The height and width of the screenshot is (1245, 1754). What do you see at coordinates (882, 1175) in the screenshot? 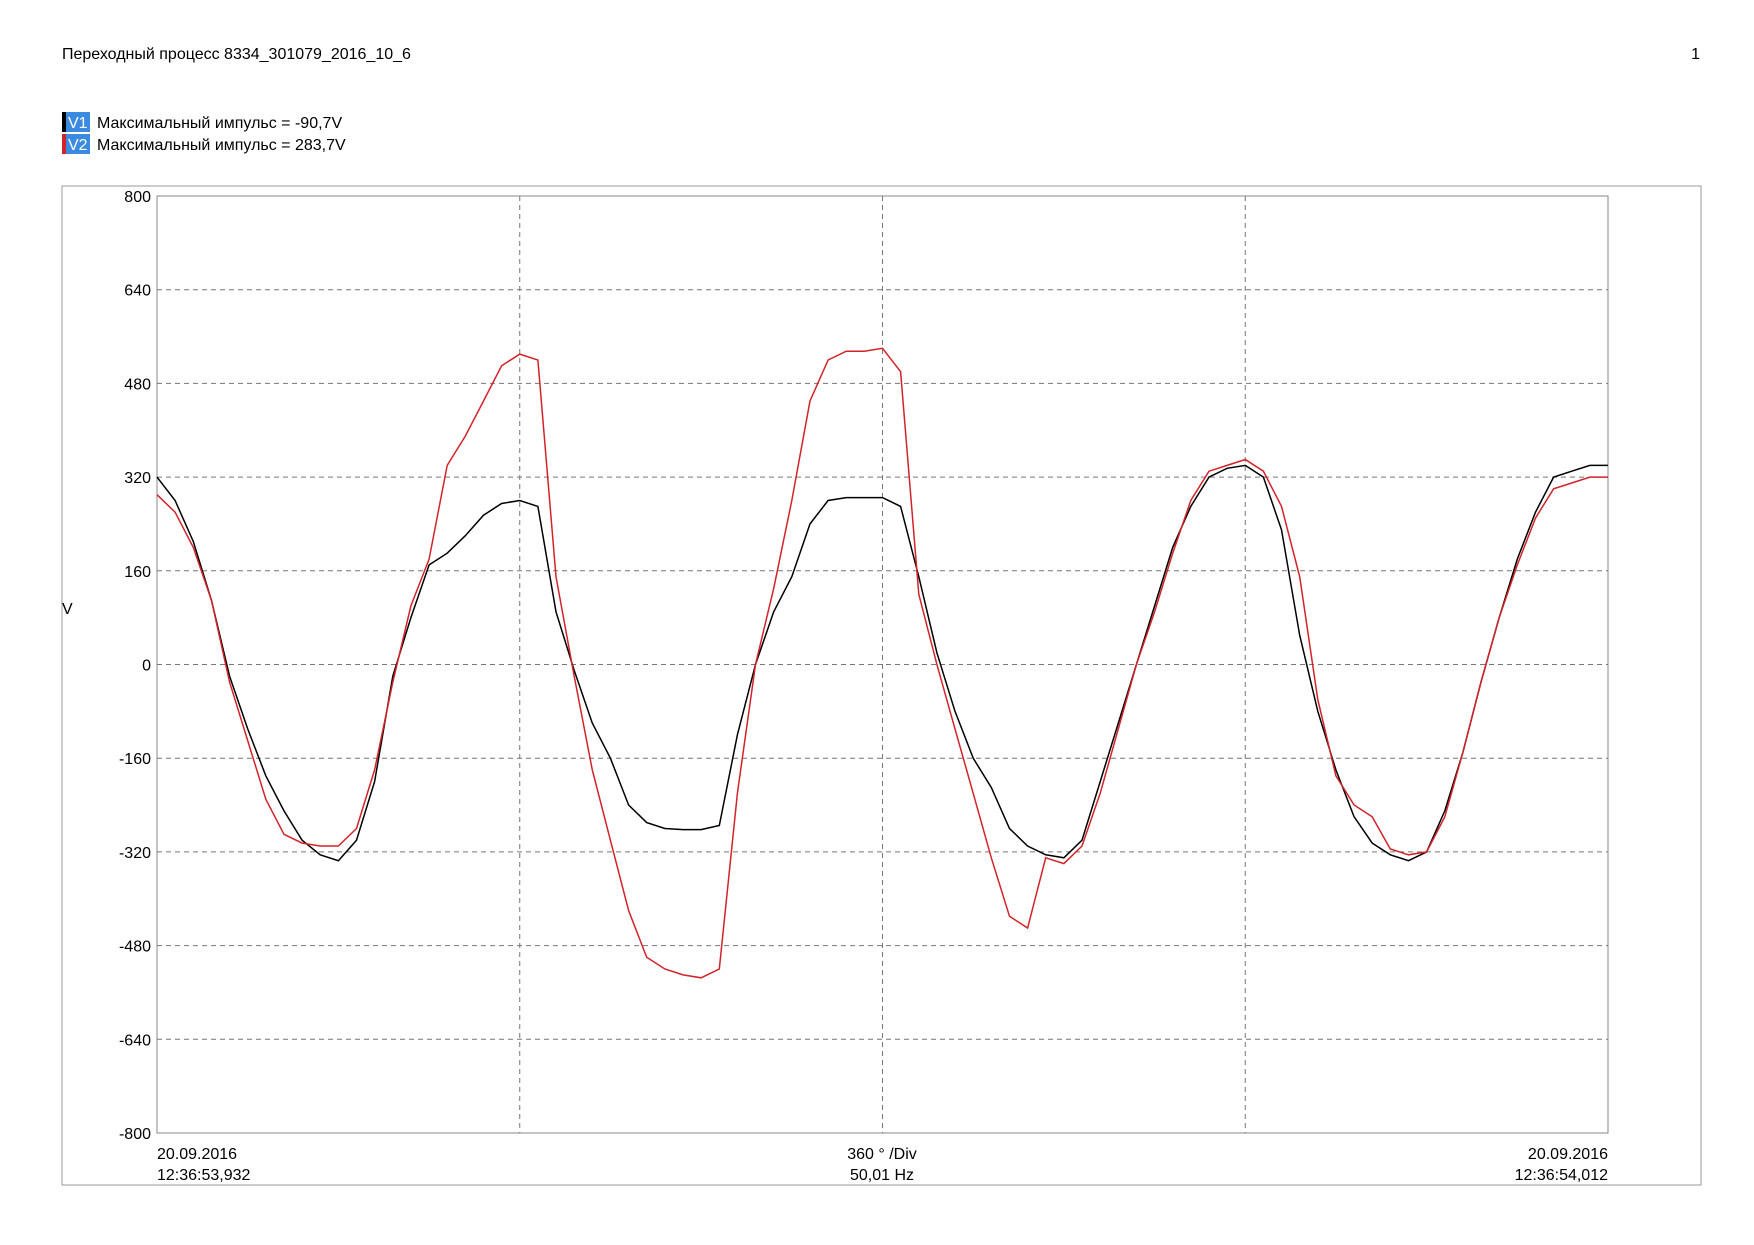
I see `x-frequency: 50,01 Hz` at bounding box center [882, 1175].